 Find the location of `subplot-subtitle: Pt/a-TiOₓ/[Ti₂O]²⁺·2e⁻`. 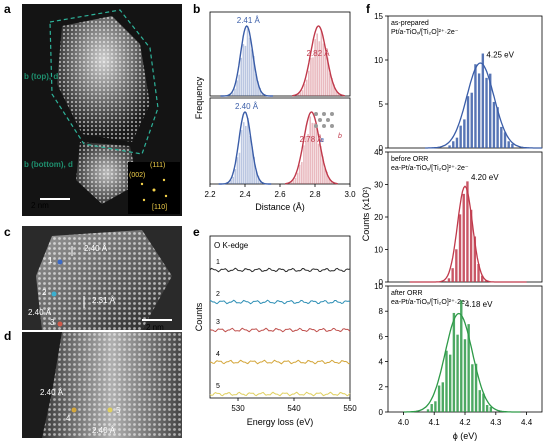

subplot-subtitle: Pt/a-TiOₓ/[Ti₂O]²⁺·2e⁻ is located at coordinates (425, 32).